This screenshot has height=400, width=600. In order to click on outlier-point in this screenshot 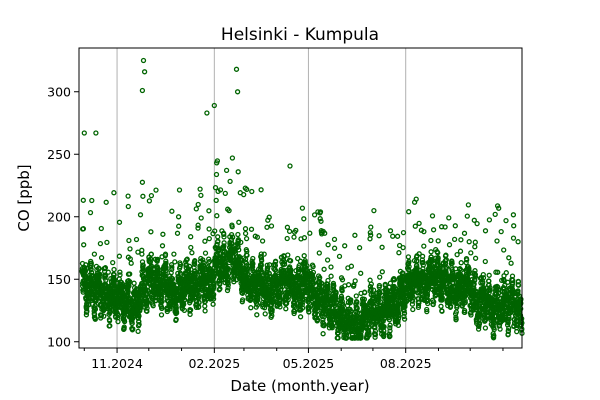, I will do `click(207, 113)`.